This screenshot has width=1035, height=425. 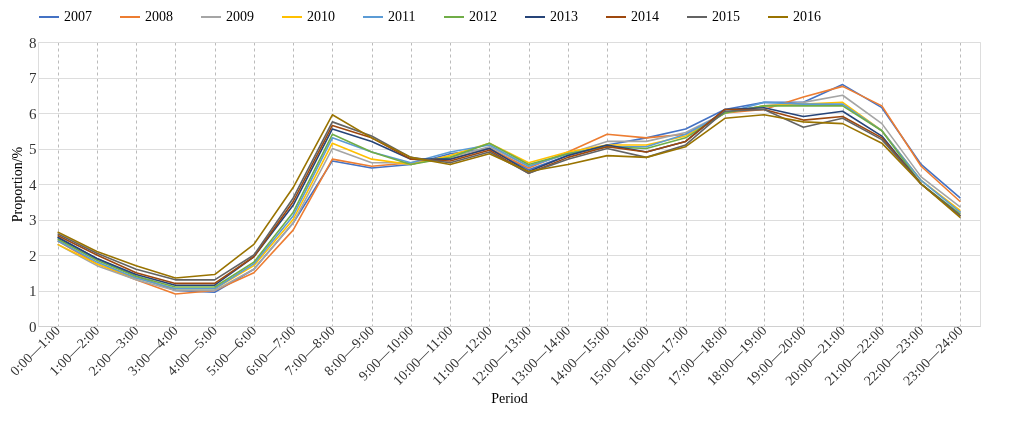 What do you see at coordinates (33, 184) in the screenshot?
I see `y-tick-label: 4` at bounding box center [33, 184].